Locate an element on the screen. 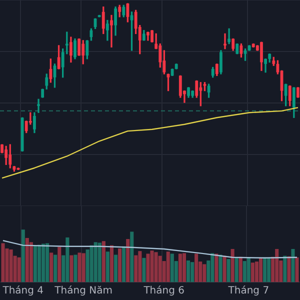  x-tick-label: Tháng 4 is located at coordinates (23, 291).